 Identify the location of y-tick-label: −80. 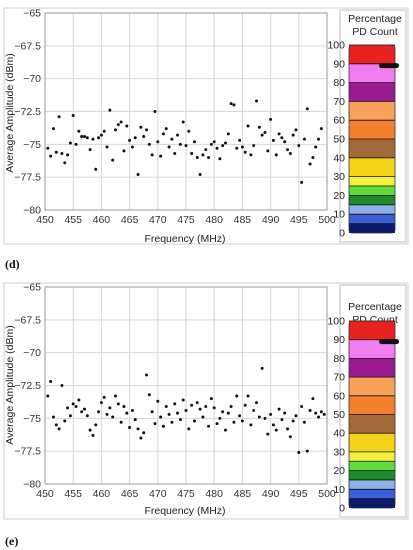
(32, 485).